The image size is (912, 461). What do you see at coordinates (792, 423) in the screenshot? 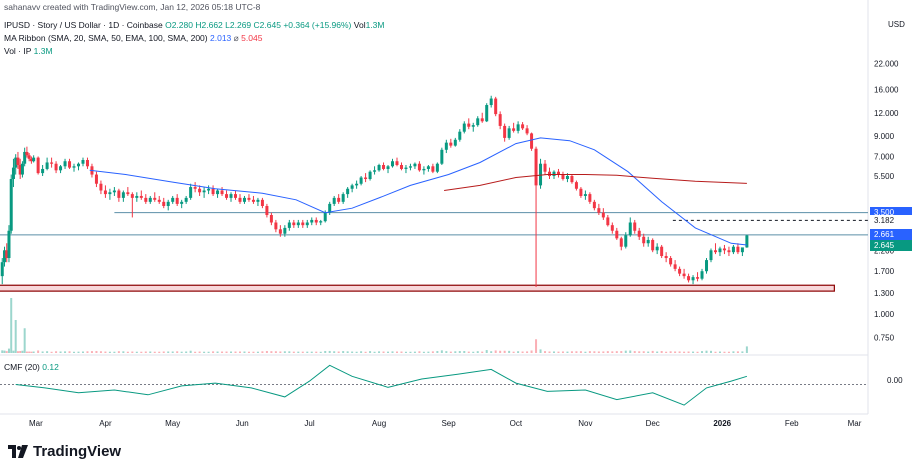
I see `x-tick-label: Feb` at bounding box center [792, 423].